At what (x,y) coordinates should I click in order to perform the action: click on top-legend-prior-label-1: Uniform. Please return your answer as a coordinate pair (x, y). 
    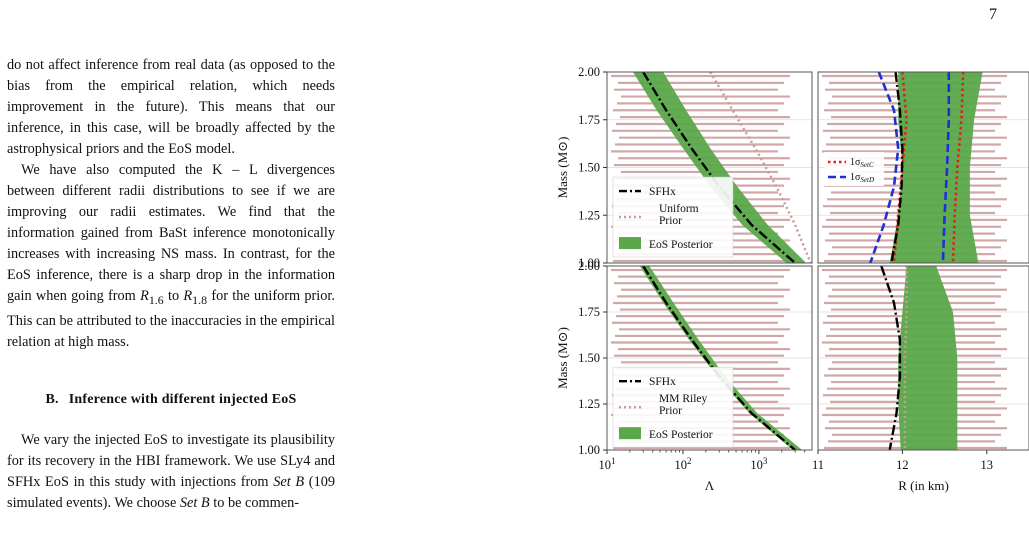
    Looking at the image, I should click on (679, 209).